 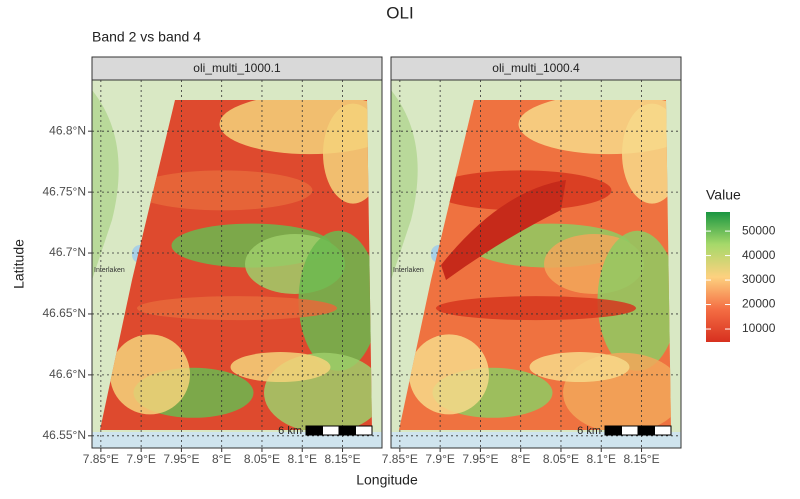 I want to click on chart-title: OLI, so click(x=399, y=12).